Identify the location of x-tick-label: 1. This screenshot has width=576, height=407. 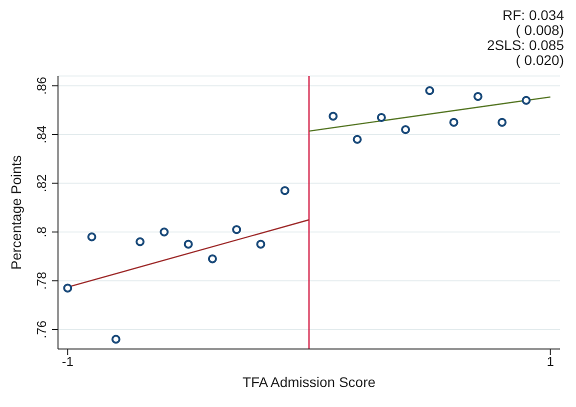
(550, 362).